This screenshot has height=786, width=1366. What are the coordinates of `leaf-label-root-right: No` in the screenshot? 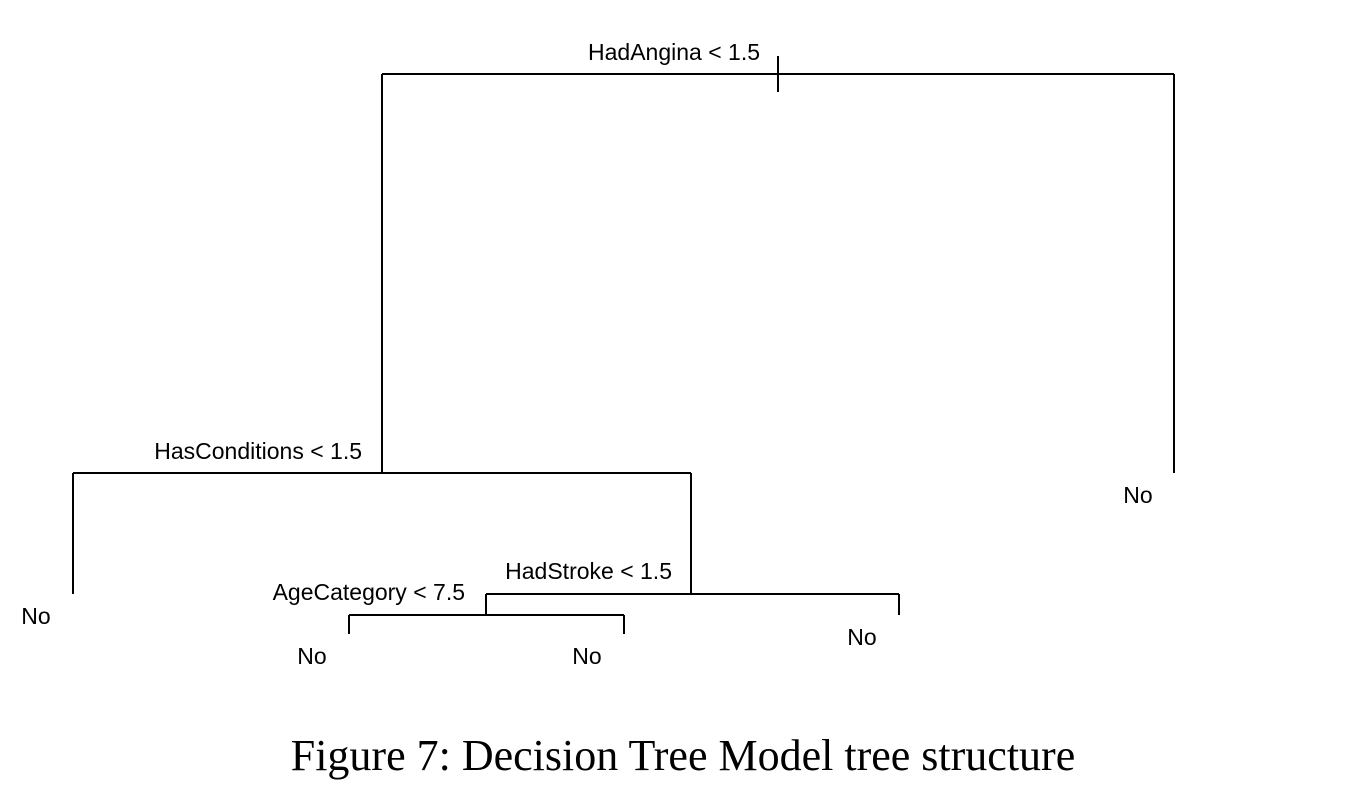 It's located at (1137, 495).